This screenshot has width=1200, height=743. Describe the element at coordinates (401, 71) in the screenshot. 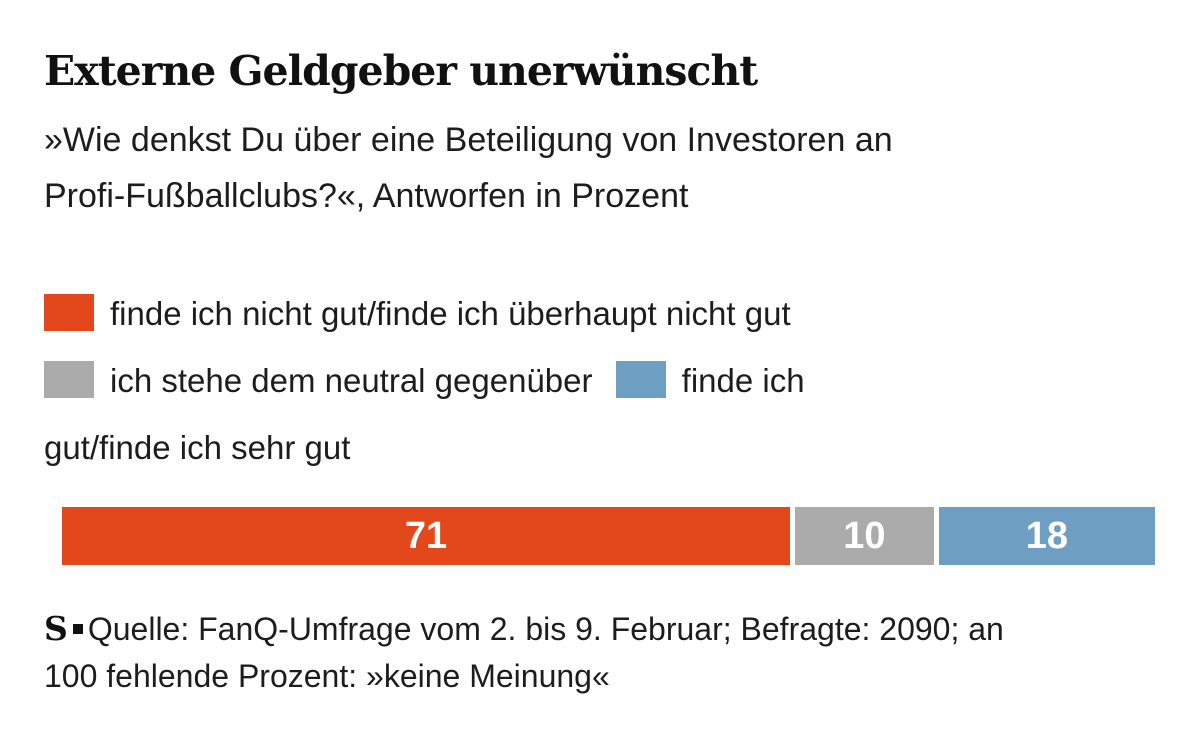

I see `page-title: Externe Geldgeber unerwünscht` at that location.